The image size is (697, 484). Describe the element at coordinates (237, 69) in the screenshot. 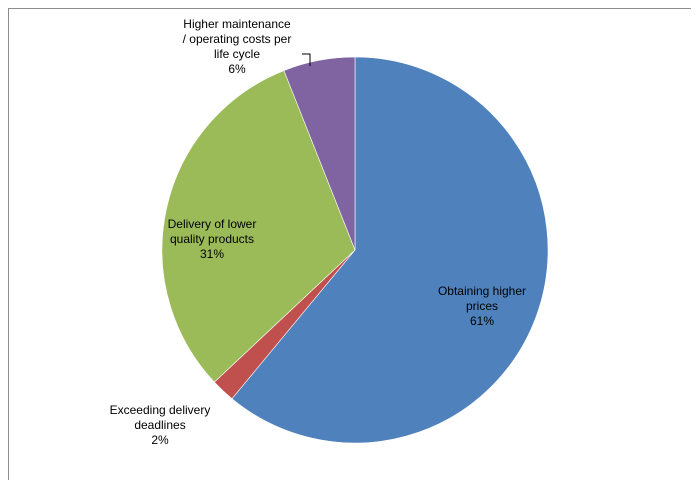

I see `percent-label: 6%` at that location.